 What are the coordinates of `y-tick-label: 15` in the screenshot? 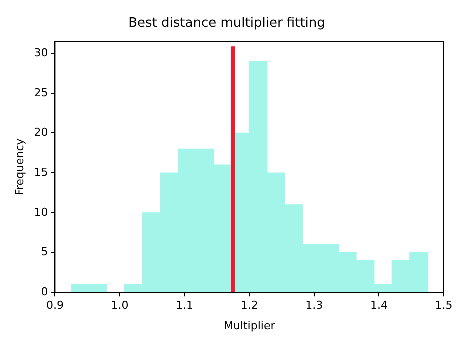 It's located at (41, 172).